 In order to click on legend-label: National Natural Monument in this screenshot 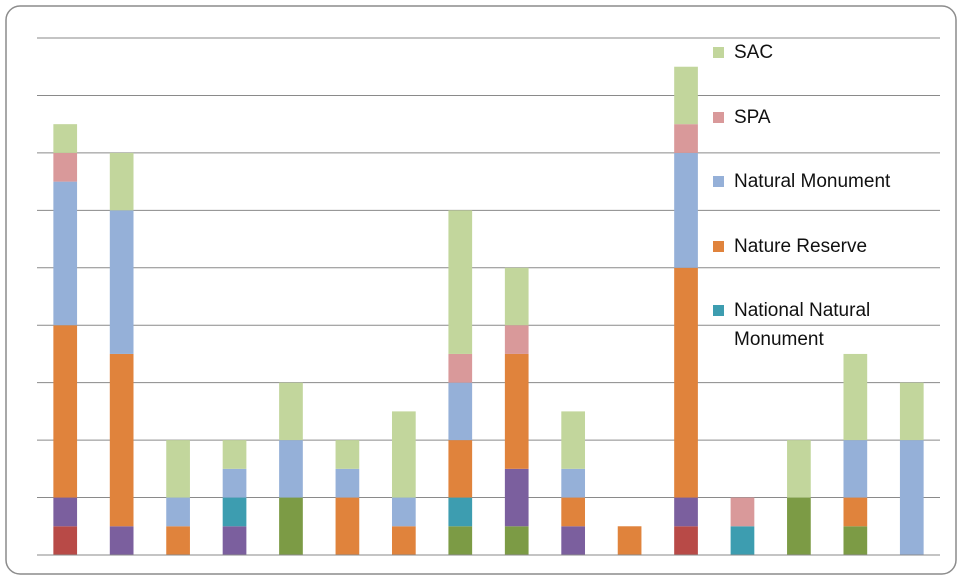, I will do `click(802, 325)`.